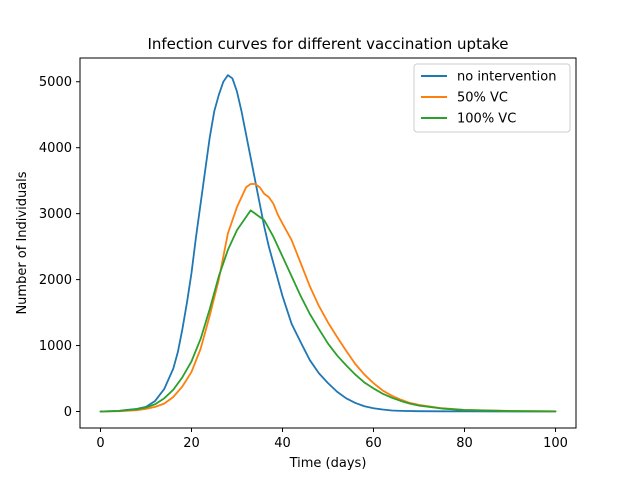 The image size is (640, 480). Describe the element at coordinates (555, 443) in the screenshot. I see `x-tick-label-5: 100` at that location.